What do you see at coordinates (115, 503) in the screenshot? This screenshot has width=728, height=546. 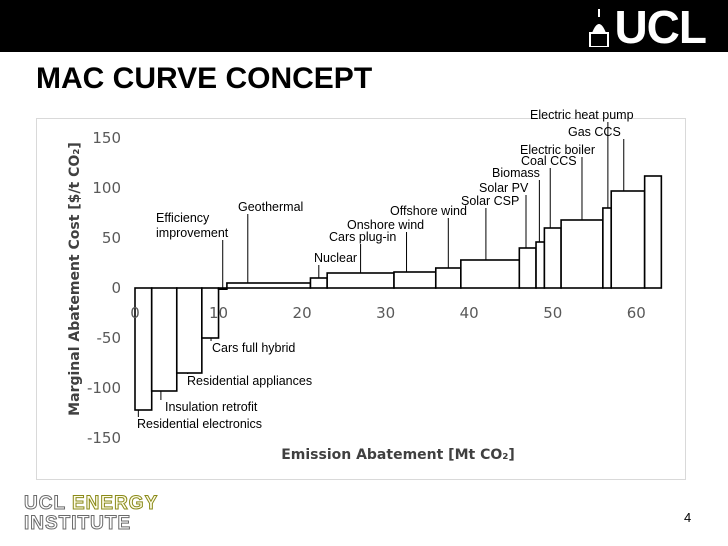 I see `footer-logo-energy: ENERGY` at bounding box center [115, 503].